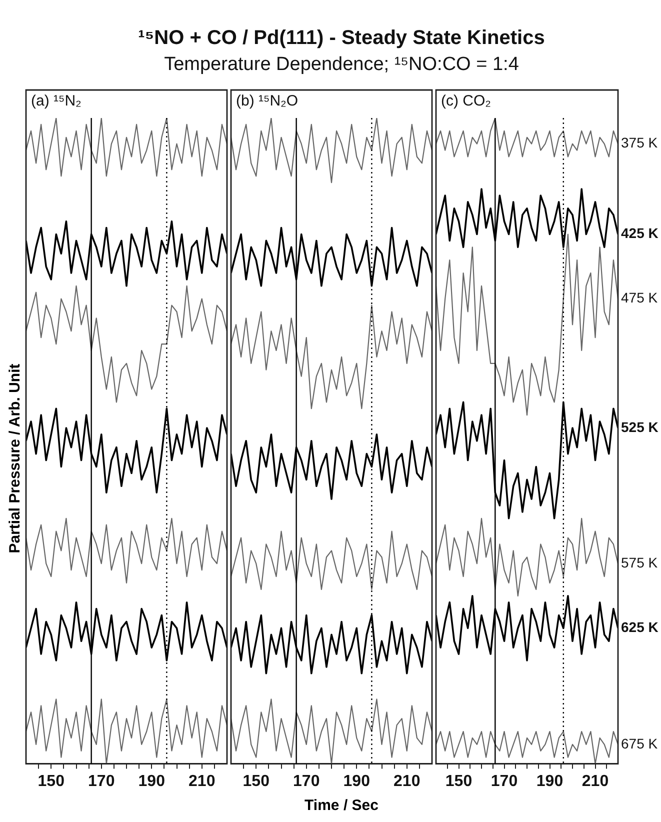 The width and height of the screenshot is (661, 822). Describe the element at coordinates (639, 233) in the screenshot. I see `series-label: 425 K` at that location.